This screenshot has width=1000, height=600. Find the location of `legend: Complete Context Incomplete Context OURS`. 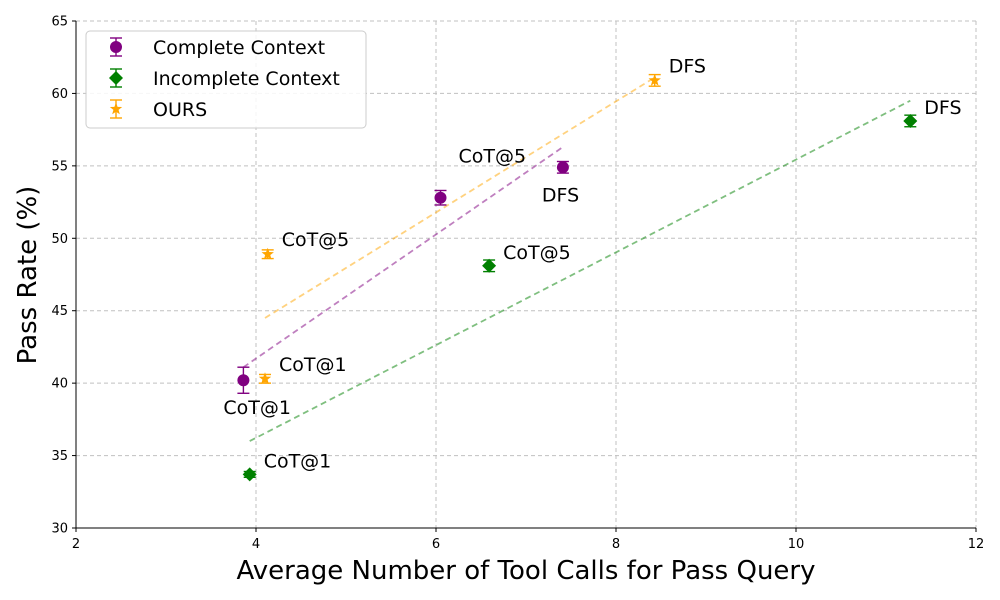

legend: Complete Context Incomplete Context OURS is located at coordinates (226, 79).